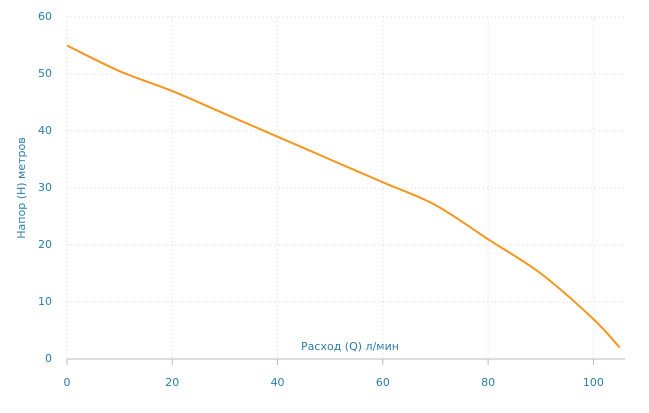 This screenshot has width=649, height=413. Describe the element at coordinates (45, 244) in the screenshot. I see `y-tick-label: 20` at that location.